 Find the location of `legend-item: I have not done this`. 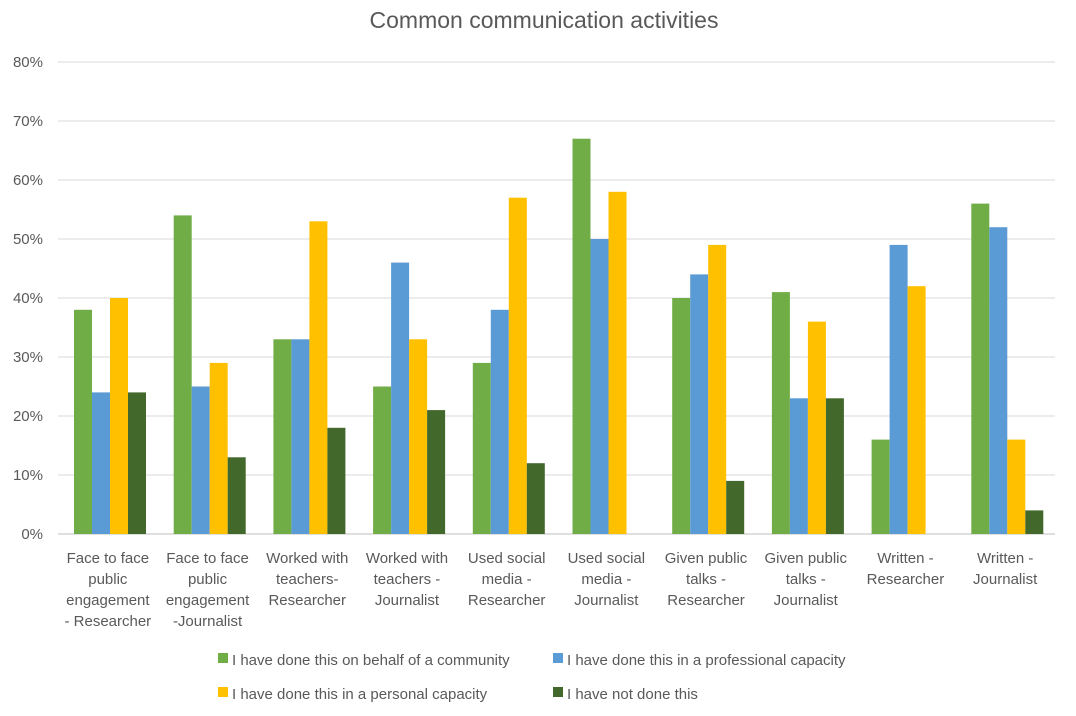

legend-item: I have not done this is located at coordinates (625, 694).